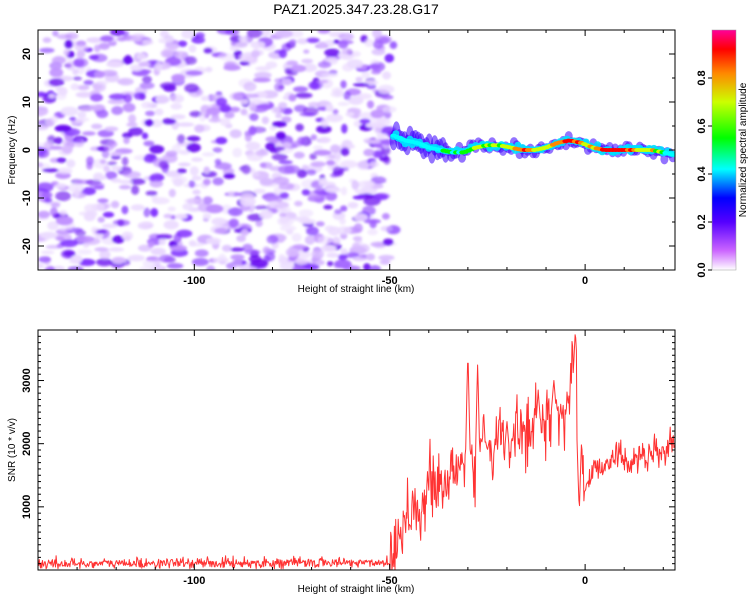  What do you see at coordinates (390, 581) in the screenshot?
I see `snr-x-tick-label: -50` at bounding box center [390, 581].